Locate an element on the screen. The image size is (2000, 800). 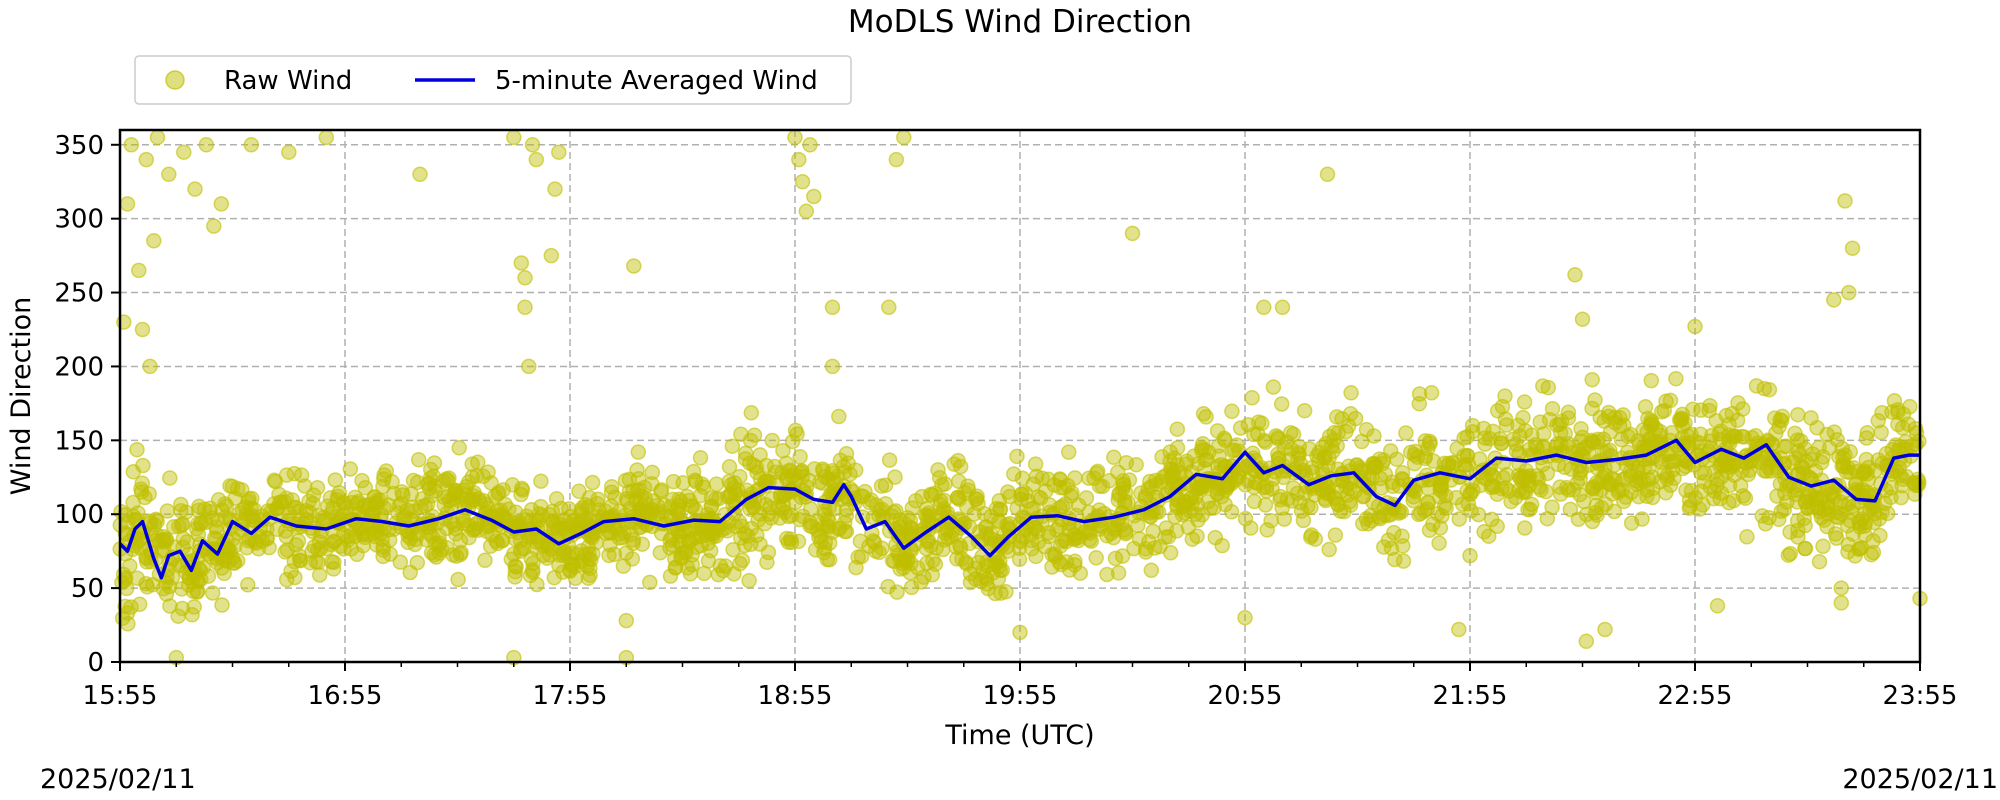
x-tick-label: 17:55 is located at coordinates (570, 696).